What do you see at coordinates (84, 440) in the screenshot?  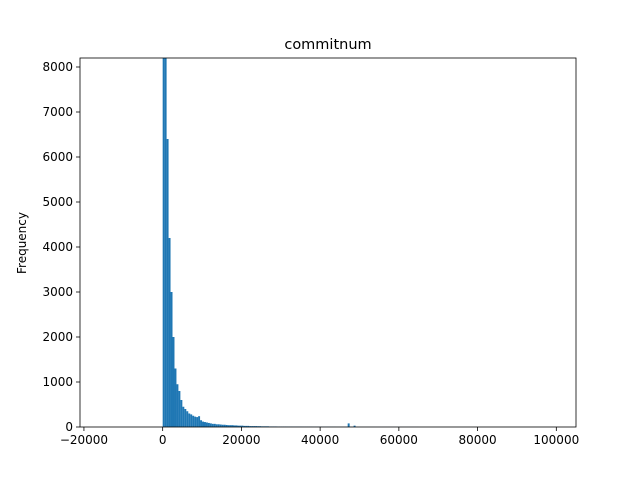 I see `x-tick-label: −20000` at bounding box center [84, 440].